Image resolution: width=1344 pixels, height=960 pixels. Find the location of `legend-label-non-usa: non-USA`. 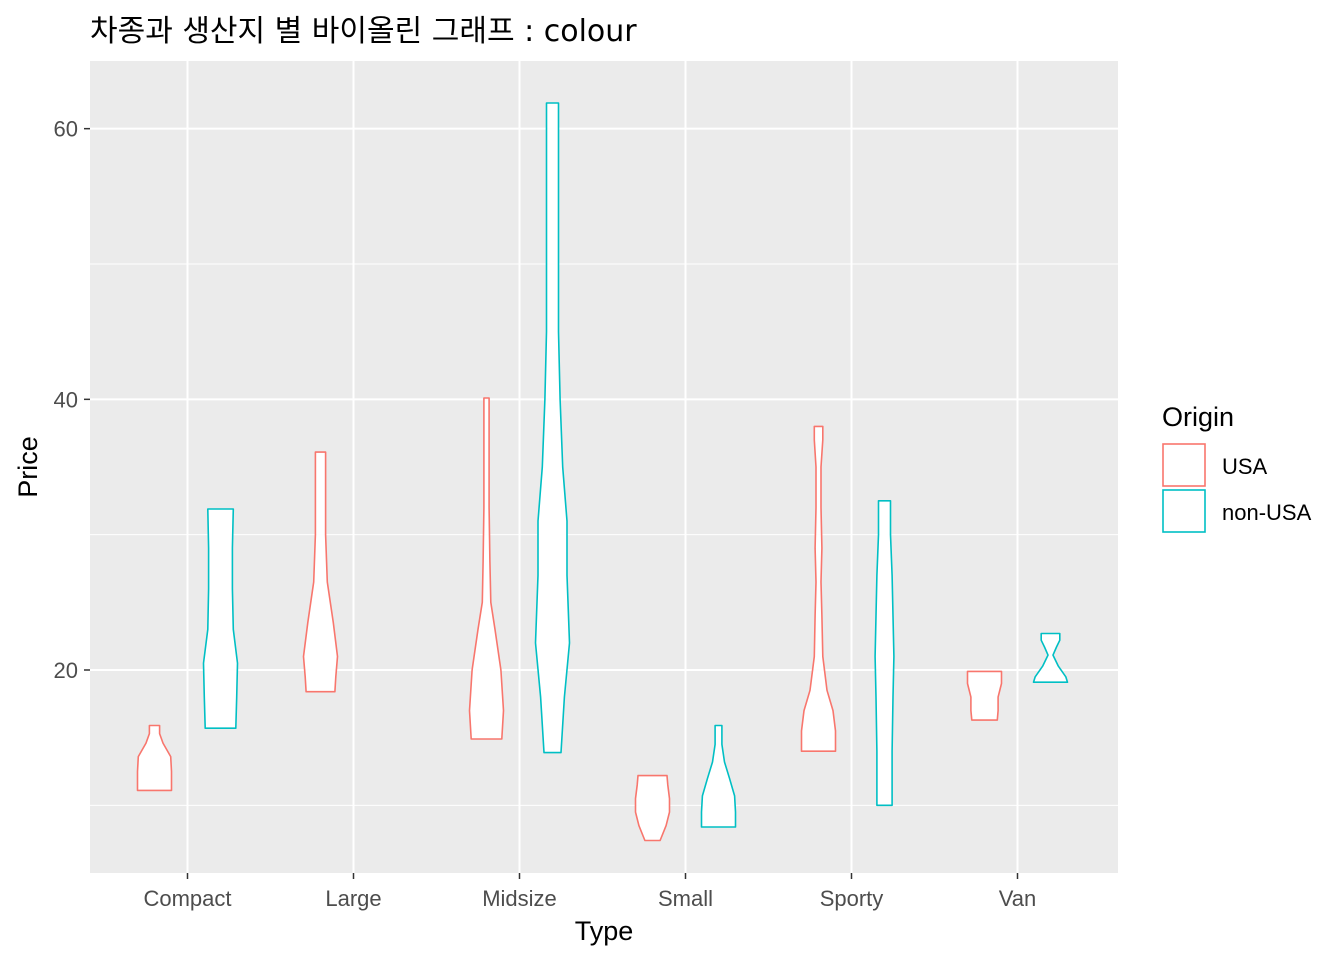

legend-label-non-usa: non-USA is located at coordinates (1267, 512).